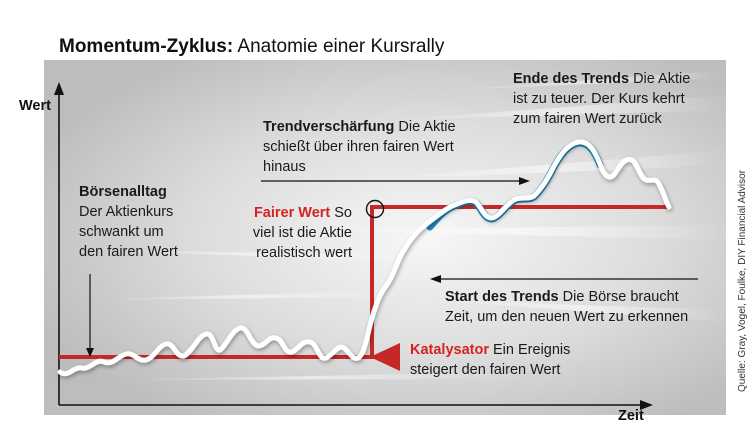 The image size is (750, 421). Describe the element at coordinates (284, 167) in the screenshot. I see `trendverschaerfung-line3: hinaus` at that location.